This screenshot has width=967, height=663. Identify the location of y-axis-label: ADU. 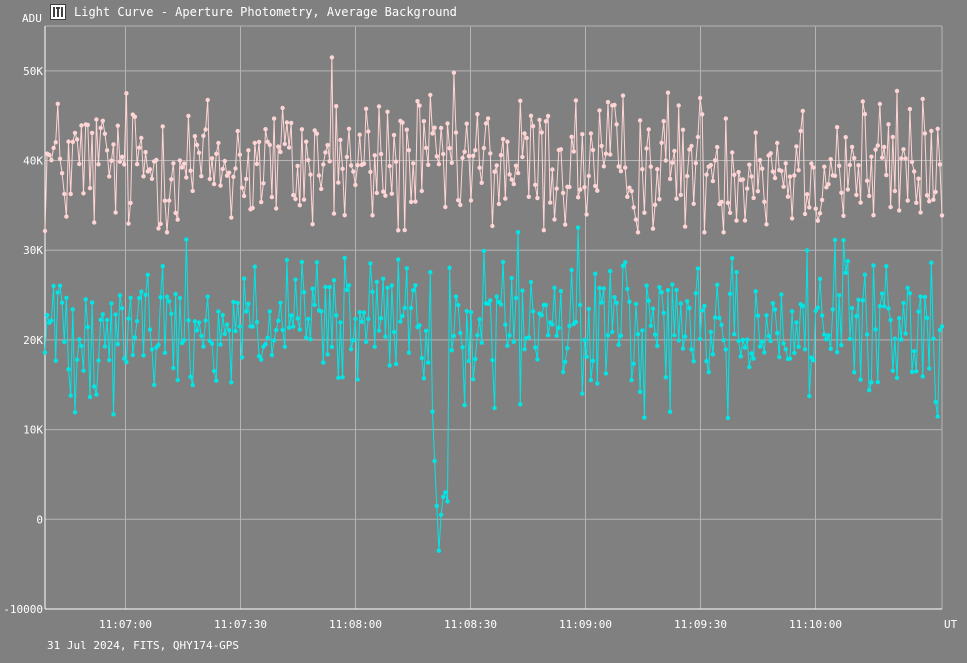
(32, 18).